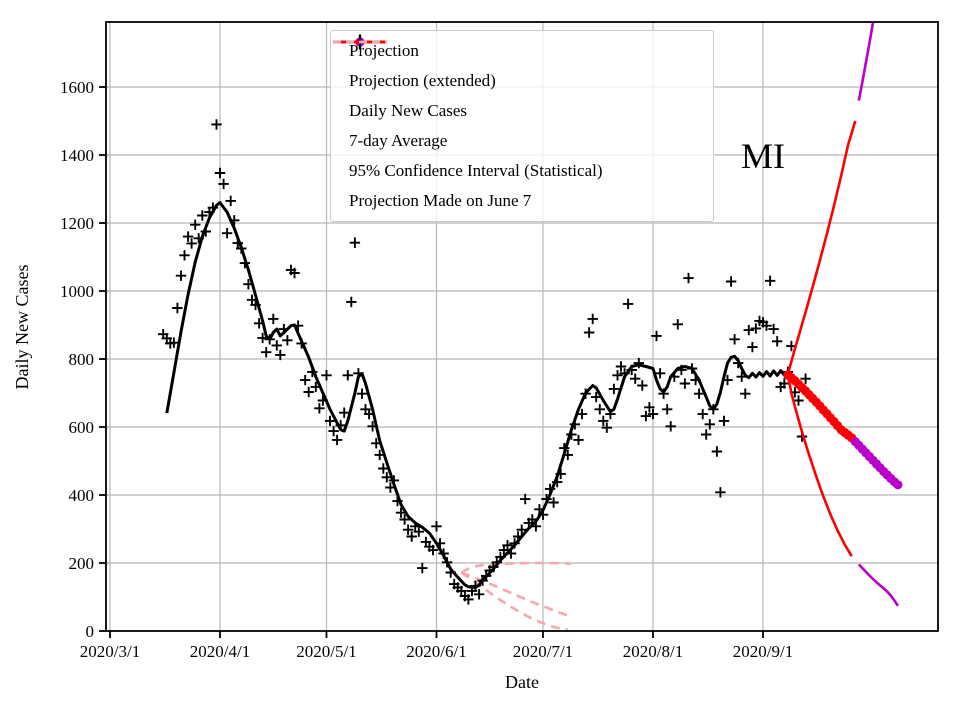 This screenshot has width=960, height=720. Describe the element at coordinates (521, 51) in the screenshot. I see `legend-item-projection: Projection` at that location.